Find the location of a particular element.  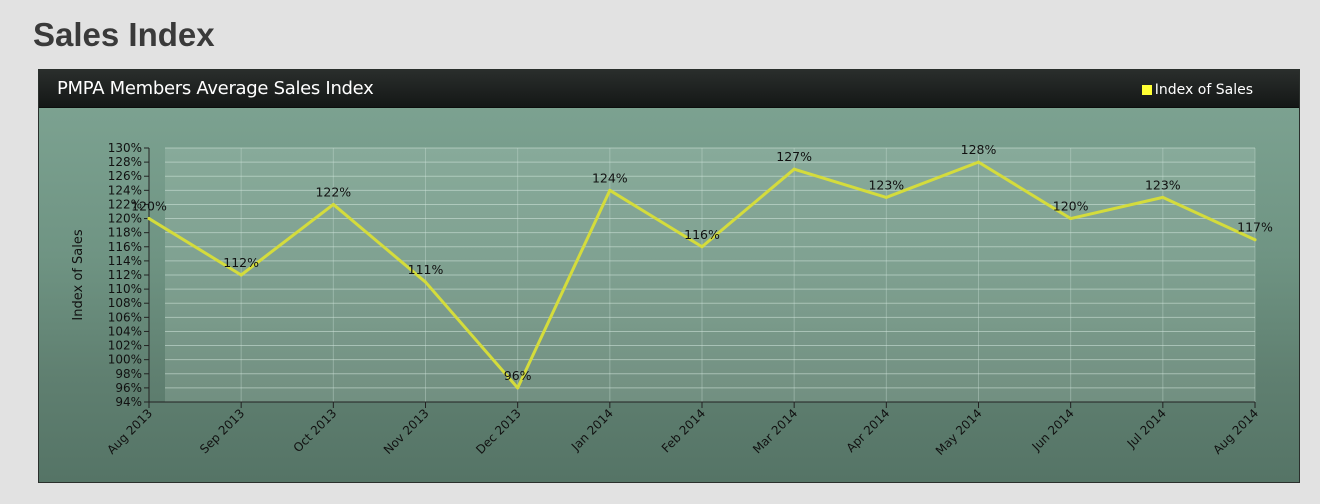

y-tick-label: 102% is located at coordinates (125, 346).